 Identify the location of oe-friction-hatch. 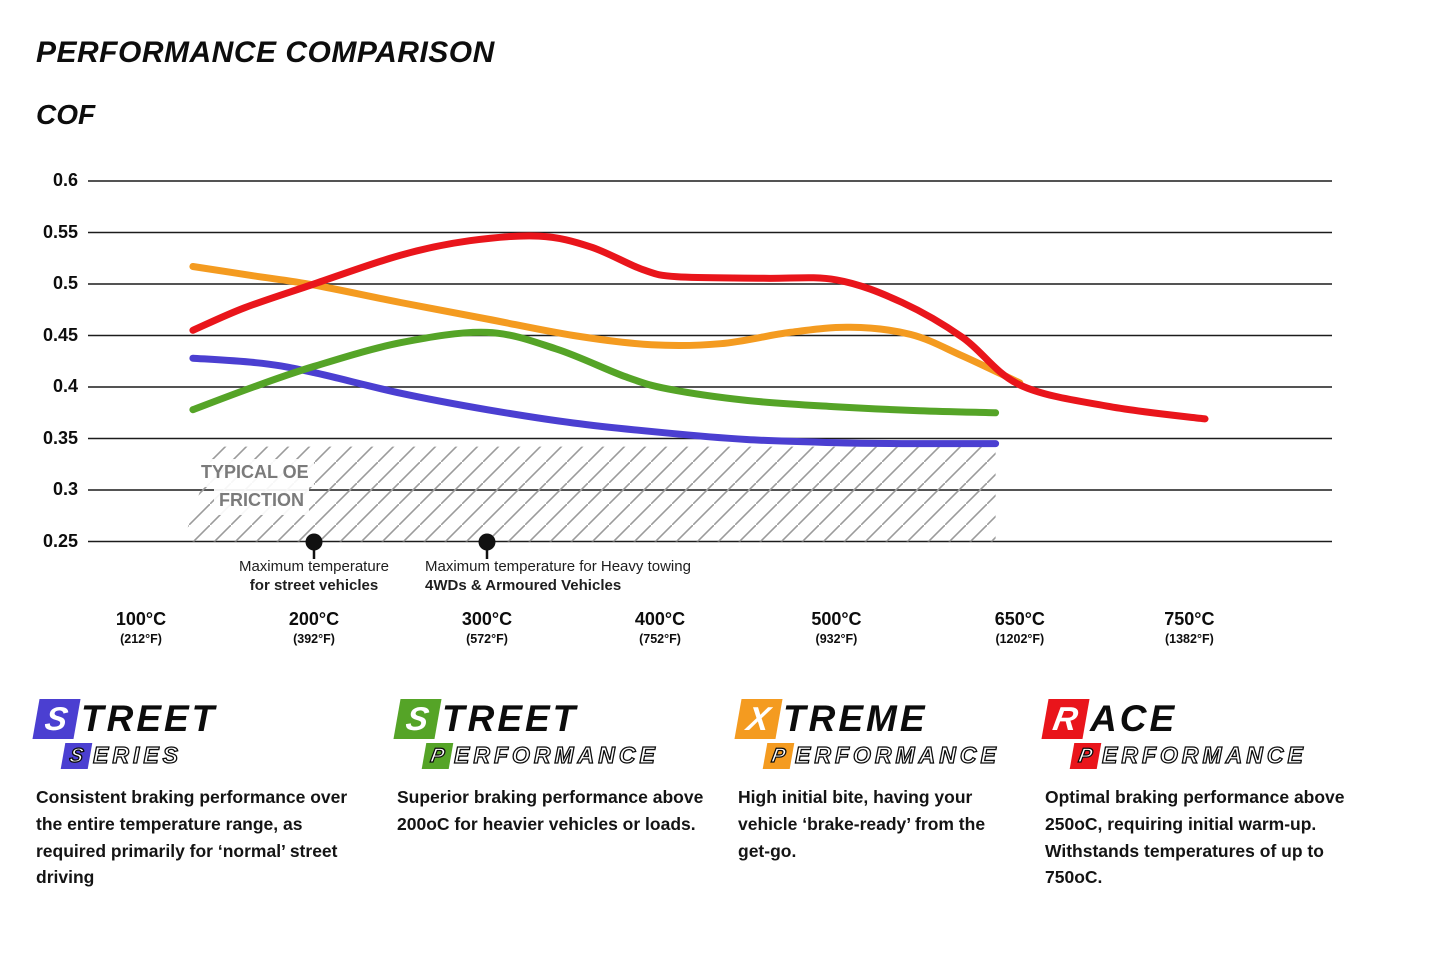
(589, 494).